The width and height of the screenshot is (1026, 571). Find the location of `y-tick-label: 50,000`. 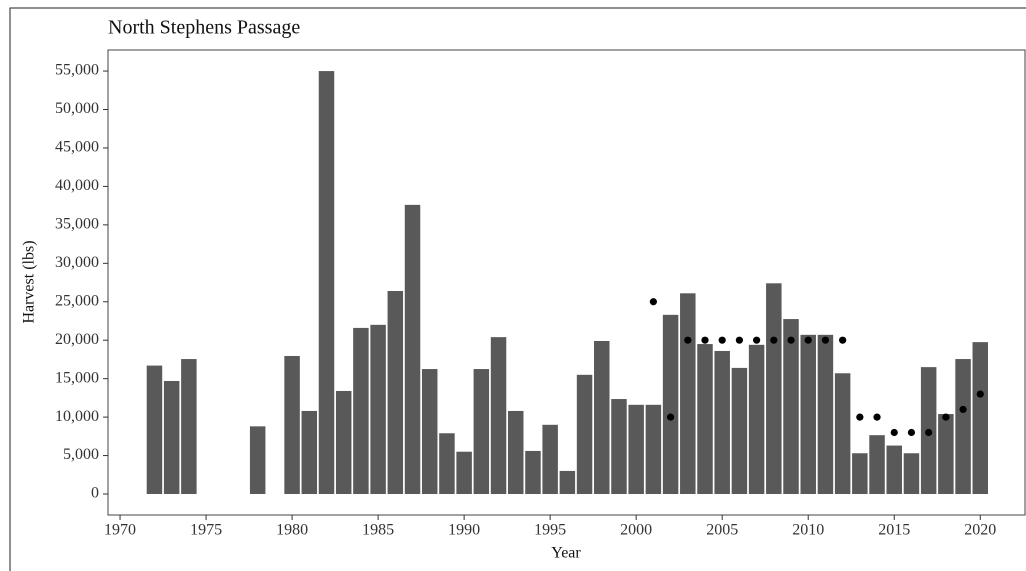

y-tick-label: 50,000 is located at coordinates (77, 108).